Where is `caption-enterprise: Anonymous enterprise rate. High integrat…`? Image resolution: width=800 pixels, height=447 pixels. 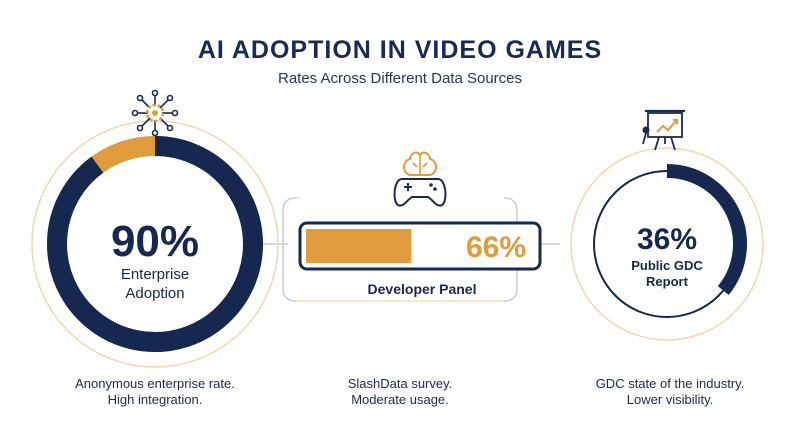
caption-enterprise: Anonymous enterprise rate. High integrat… is located at coordinates (155, 392).